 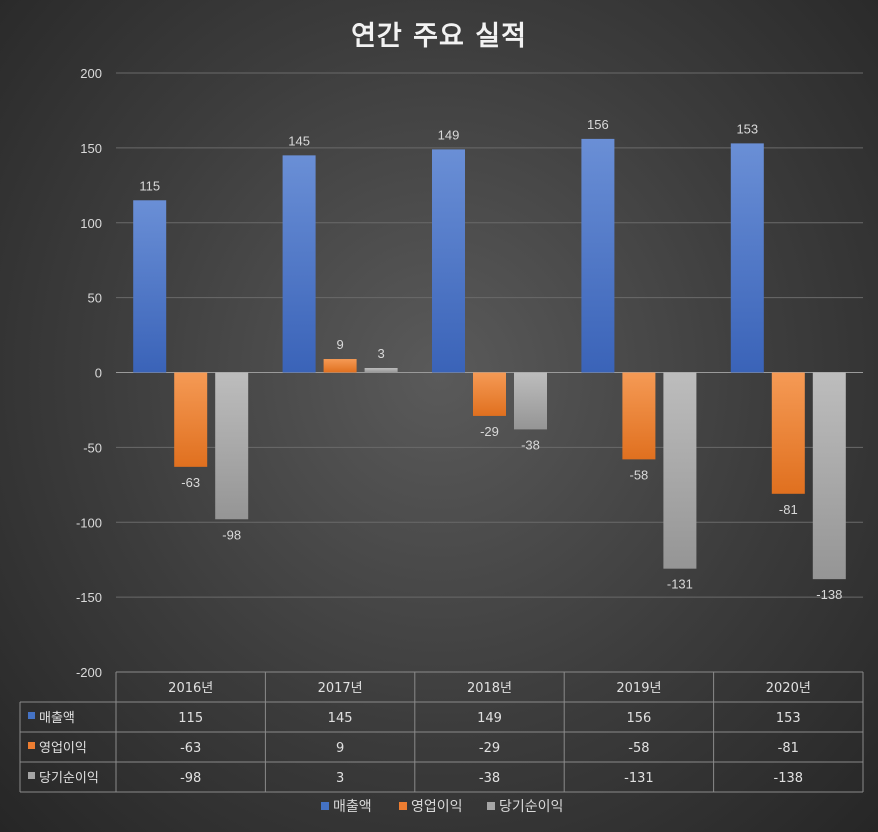 What do you see at coordinates (489, 778) in the screenshot?
I see `table-cell-2-2: -38` at bounding box center [489, 778].